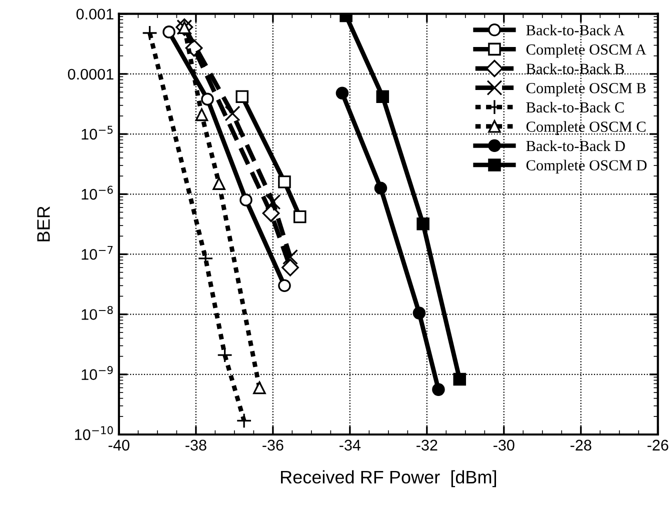  I want to click on y-tick-label: 0.001, so click(95, 14).